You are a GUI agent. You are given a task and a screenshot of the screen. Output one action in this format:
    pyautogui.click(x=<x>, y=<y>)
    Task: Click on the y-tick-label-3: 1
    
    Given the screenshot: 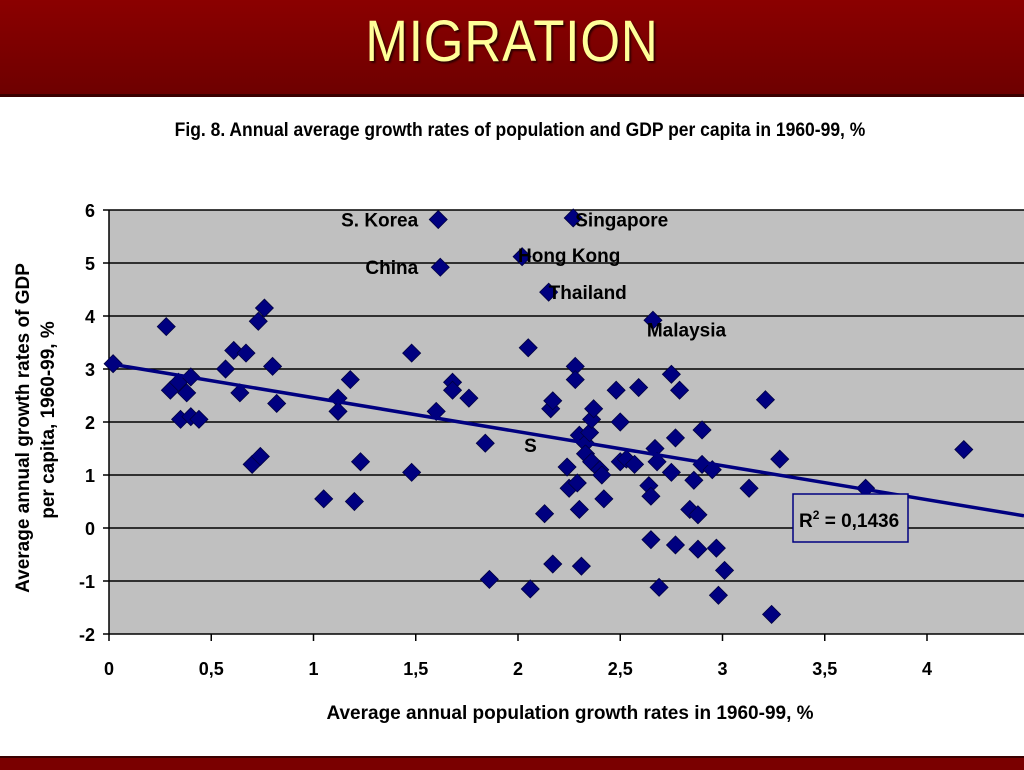 What is the action you would take?
    pyautogui.click(x=90, y=476)
    